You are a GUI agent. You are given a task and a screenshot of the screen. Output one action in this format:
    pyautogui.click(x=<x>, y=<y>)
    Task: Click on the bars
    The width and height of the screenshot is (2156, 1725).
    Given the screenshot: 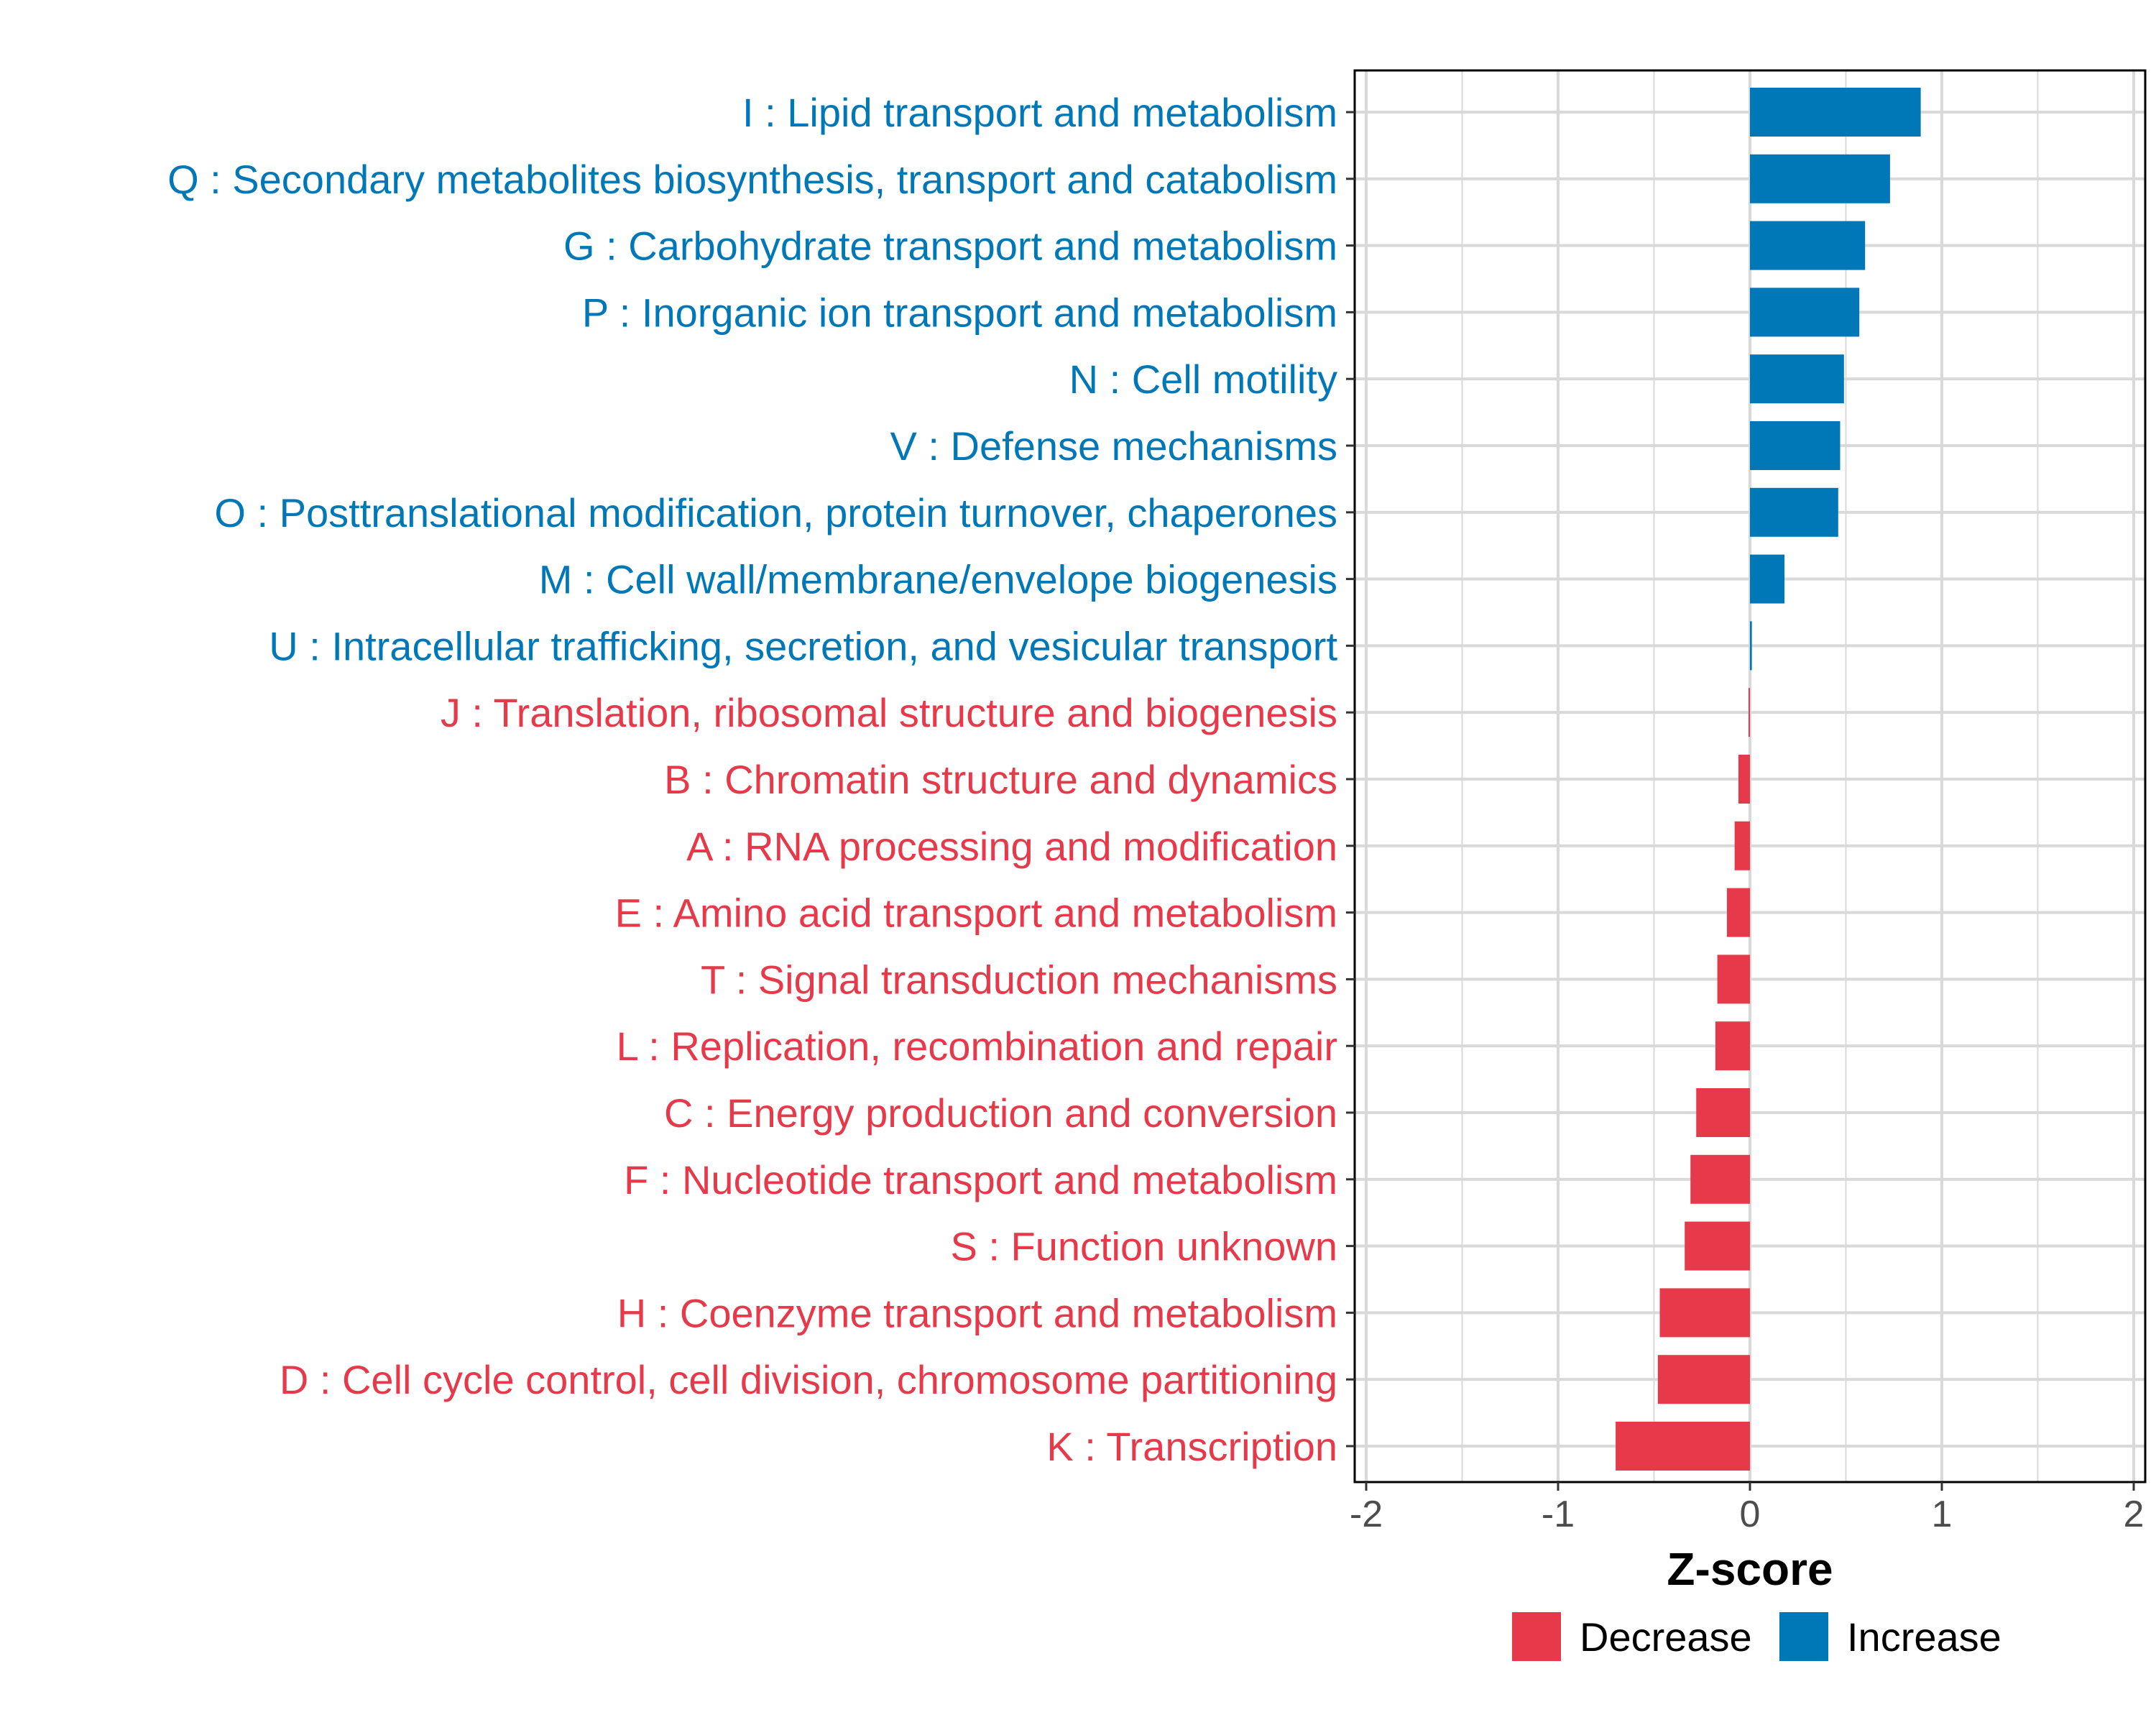 What is the action you would take?
    pyautogui.click(x=1768, y=779)
    